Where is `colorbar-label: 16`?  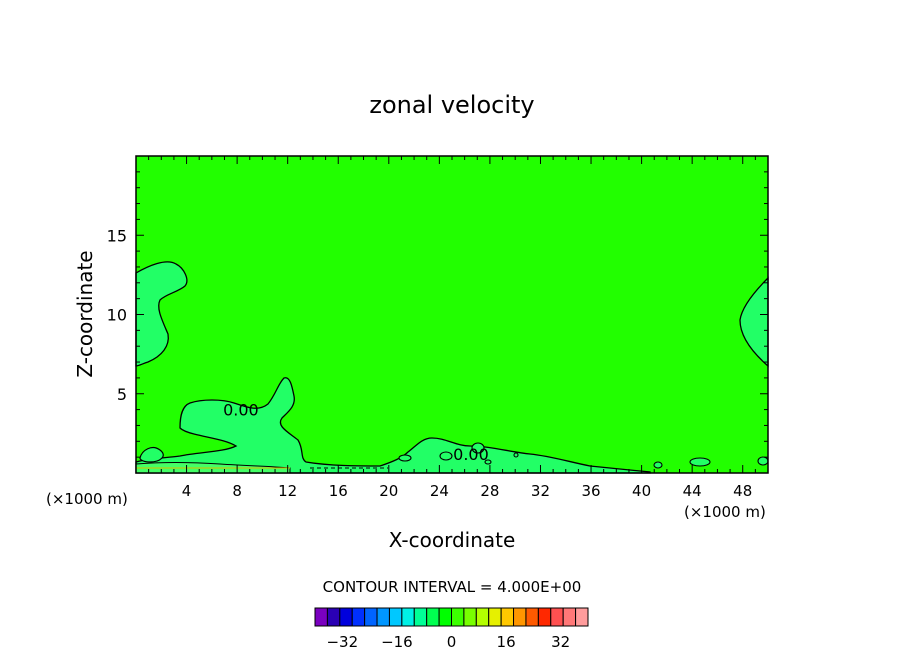 colorbar-label: 16 is located at coordinates (506, 642).